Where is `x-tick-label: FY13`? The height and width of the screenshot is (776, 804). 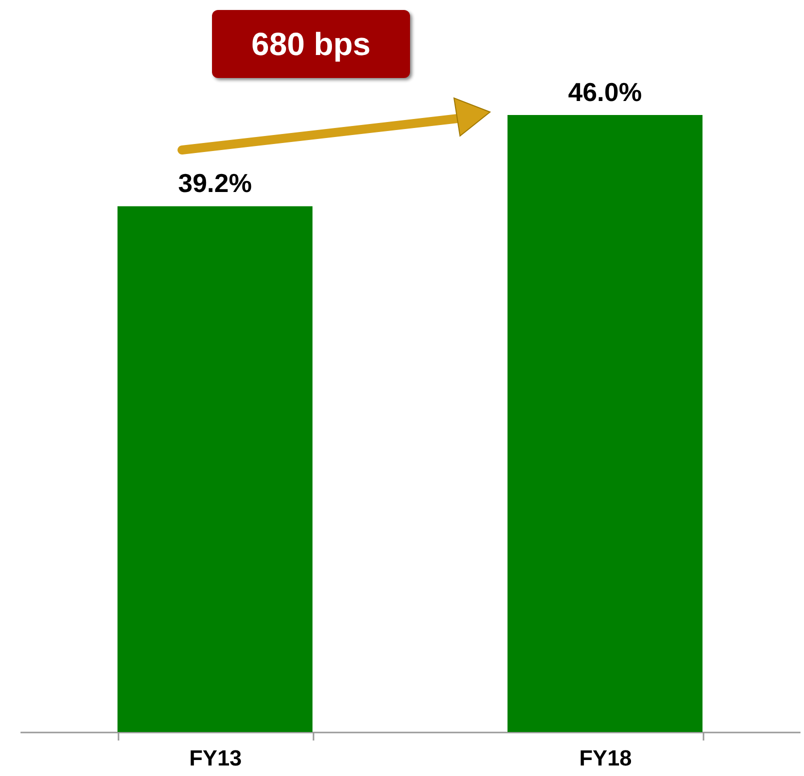
x-tick-label: FY13 is located at coordinates (215, 758).